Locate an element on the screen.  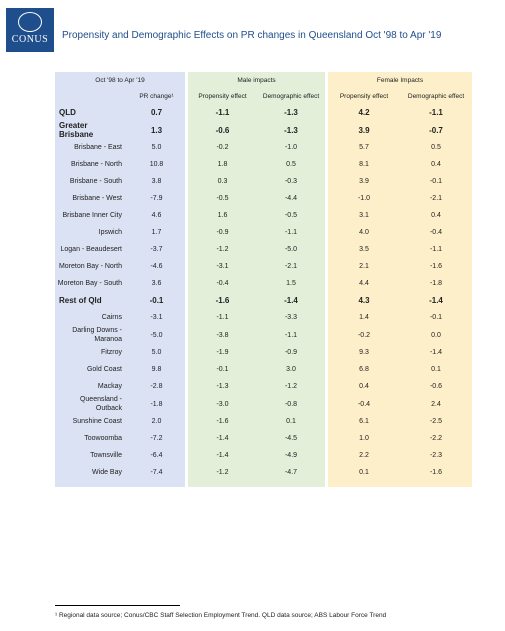
region-name: QLD is located at coordinates (91, 112).